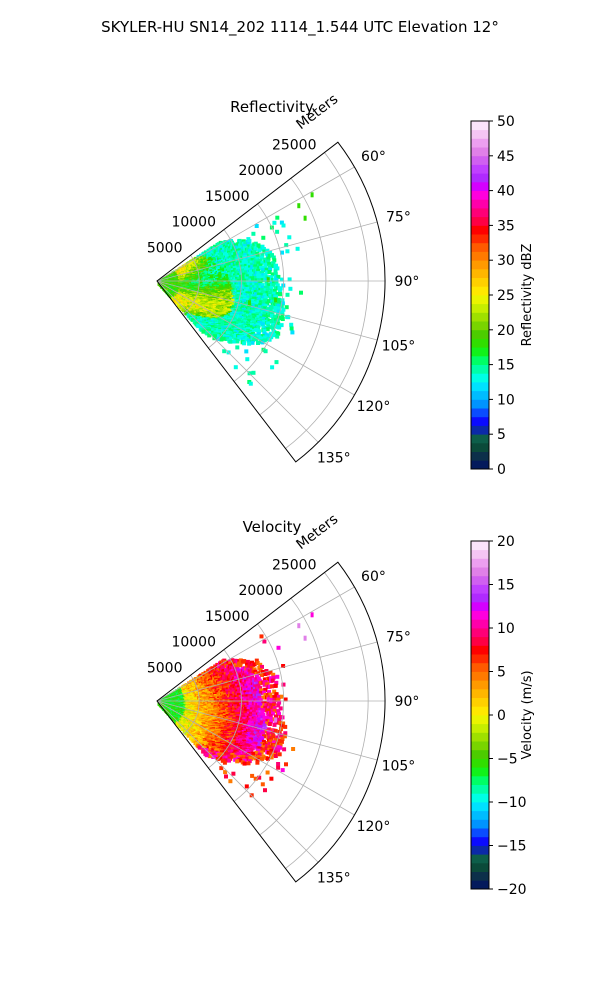  Describe the element at coordinates (506, 226) in the screenshot. I see `colorbar-tick-label: 35` at that location.